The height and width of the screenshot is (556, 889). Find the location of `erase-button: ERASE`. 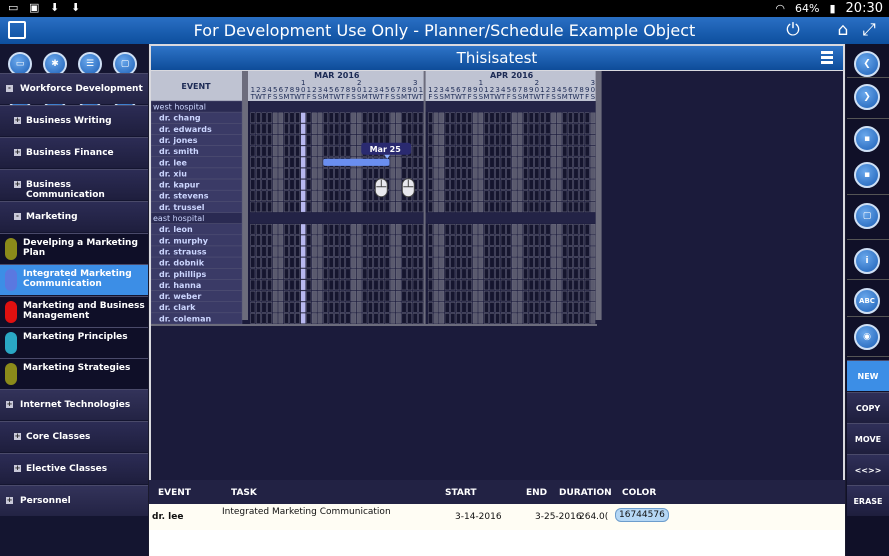

erase-button: ERASE is located at coordinates (868, 500).